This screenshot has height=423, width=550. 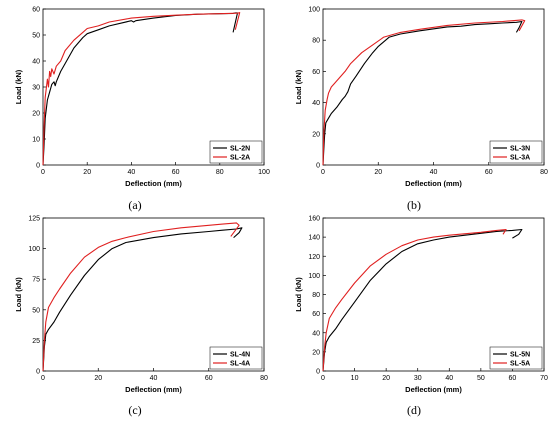 I want to click on series-line-sl-2n, so click(x=140, y=89).